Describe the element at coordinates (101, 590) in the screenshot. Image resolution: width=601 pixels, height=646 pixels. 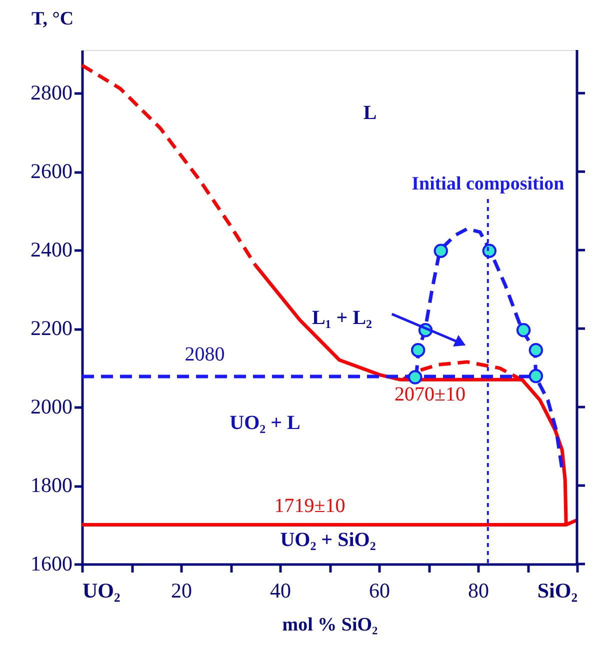
I see `x-tick-label: UO₂` at that location.